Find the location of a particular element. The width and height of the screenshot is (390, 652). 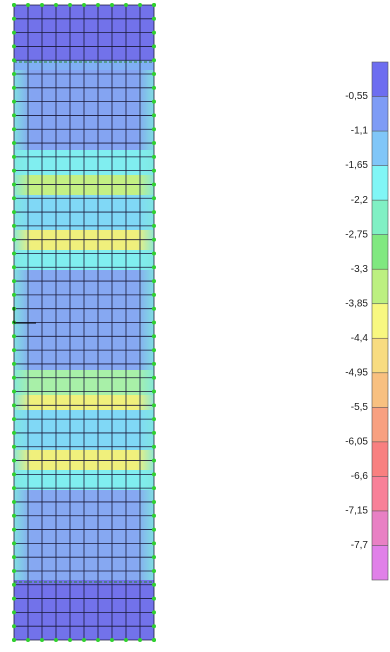

legend-label: -2,2 is located at coordinates (360, 200).